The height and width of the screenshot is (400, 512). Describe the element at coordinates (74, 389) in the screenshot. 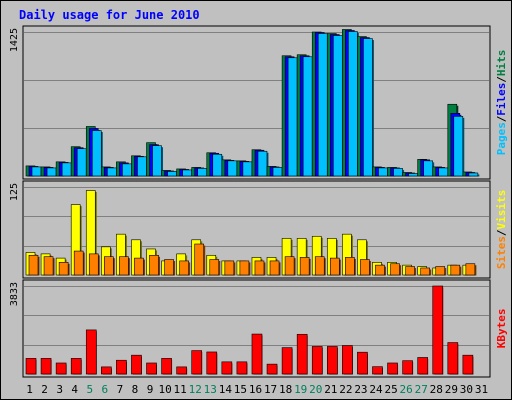

I see `x-tick-label: 4` at that location.